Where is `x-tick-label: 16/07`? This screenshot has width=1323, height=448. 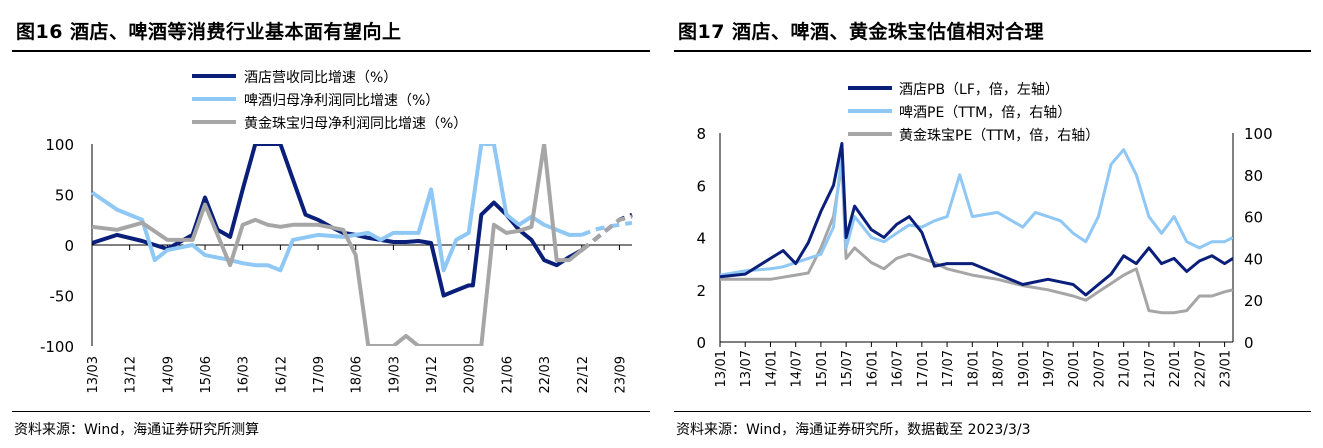 x-tick-label: 16/07 is located at coordinates (898, 368).